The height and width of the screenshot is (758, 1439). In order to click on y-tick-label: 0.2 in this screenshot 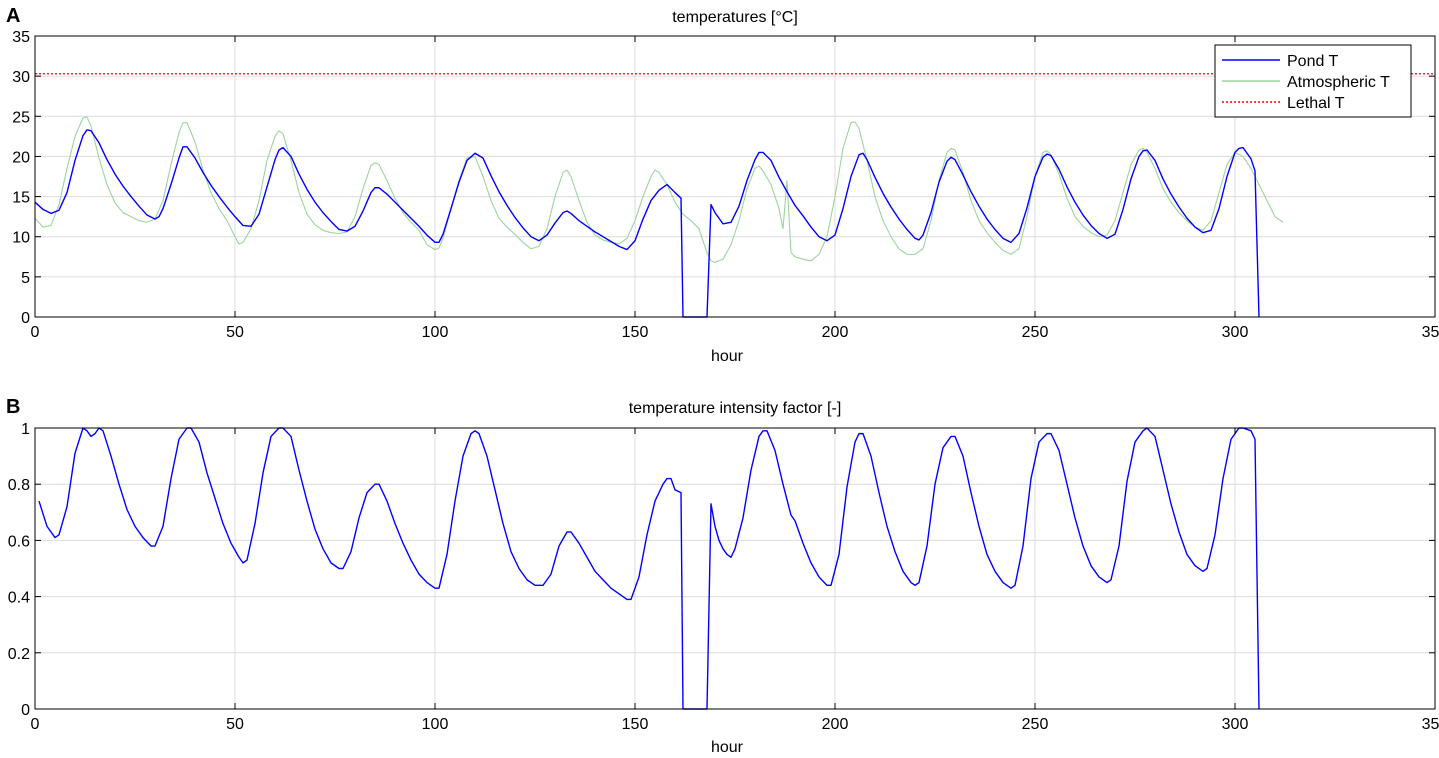, I will do `click(19, 654)`.